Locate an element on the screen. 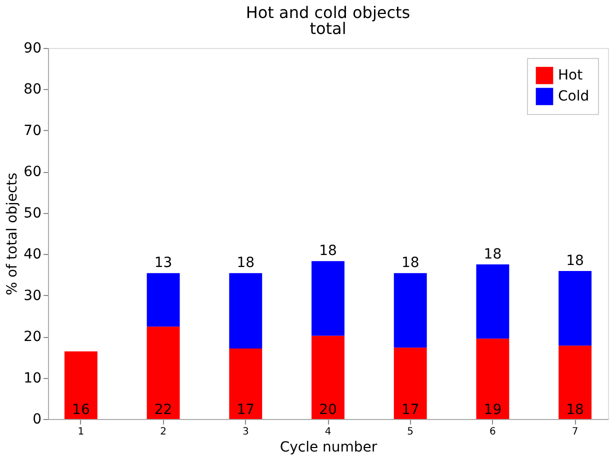 Image resolution: width=613 pixels, height=459 pixels. chart-title: Hot and cold objects is located at coordinates (328, 12).